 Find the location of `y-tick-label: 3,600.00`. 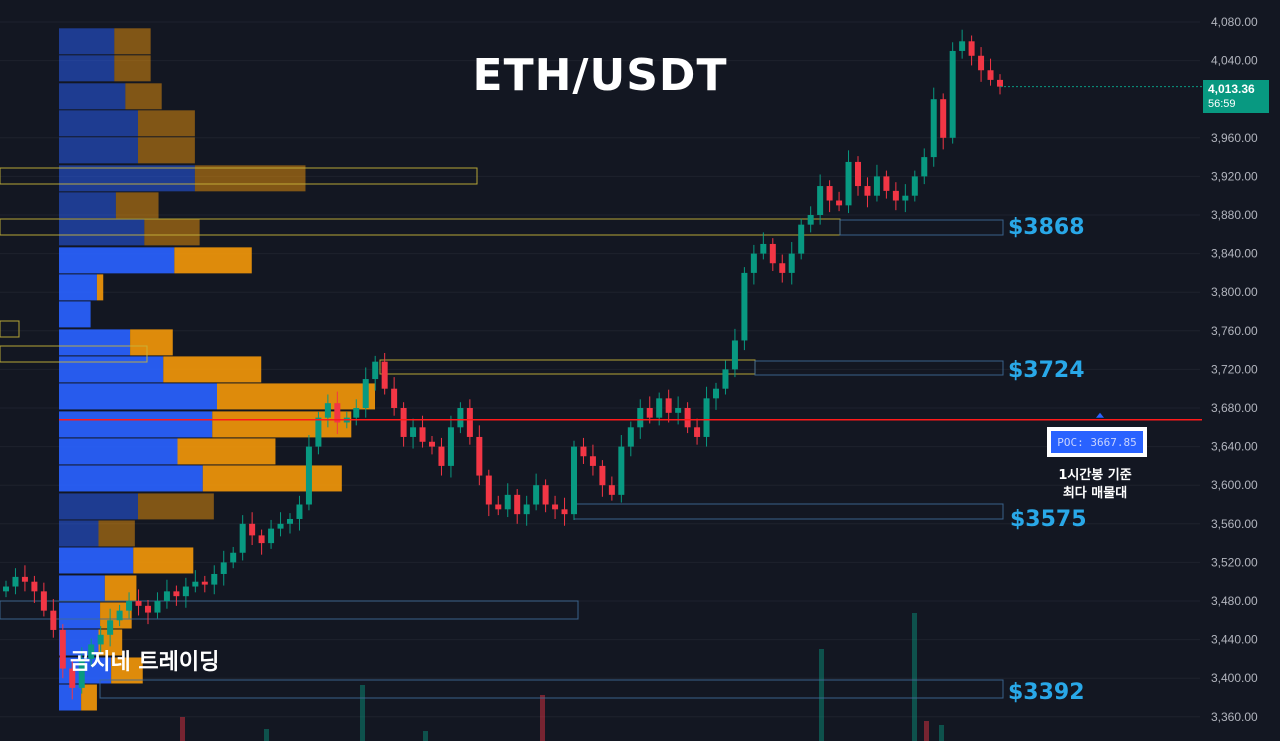

y-tick-label: 3,600.00 is located at coordinates (1234, 485).